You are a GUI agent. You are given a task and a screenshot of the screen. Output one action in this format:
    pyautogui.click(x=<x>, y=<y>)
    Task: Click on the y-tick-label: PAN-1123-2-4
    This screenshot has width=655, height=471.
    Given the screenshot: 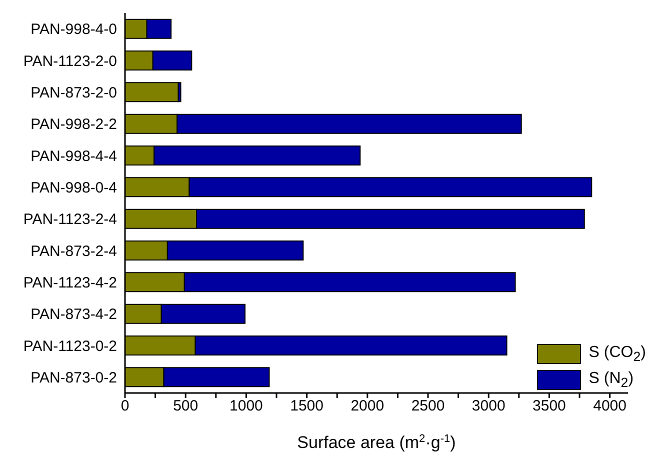 What is the action you would take?
    pyautogui.click(x=70, y=219)
    